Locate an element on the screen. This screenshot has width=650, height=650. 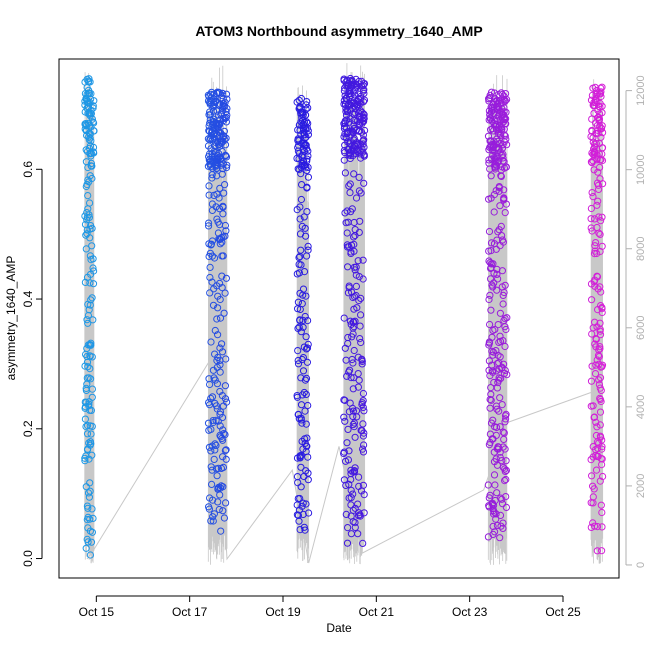
x-axis-label: Date is located at coordinates (339, 628).